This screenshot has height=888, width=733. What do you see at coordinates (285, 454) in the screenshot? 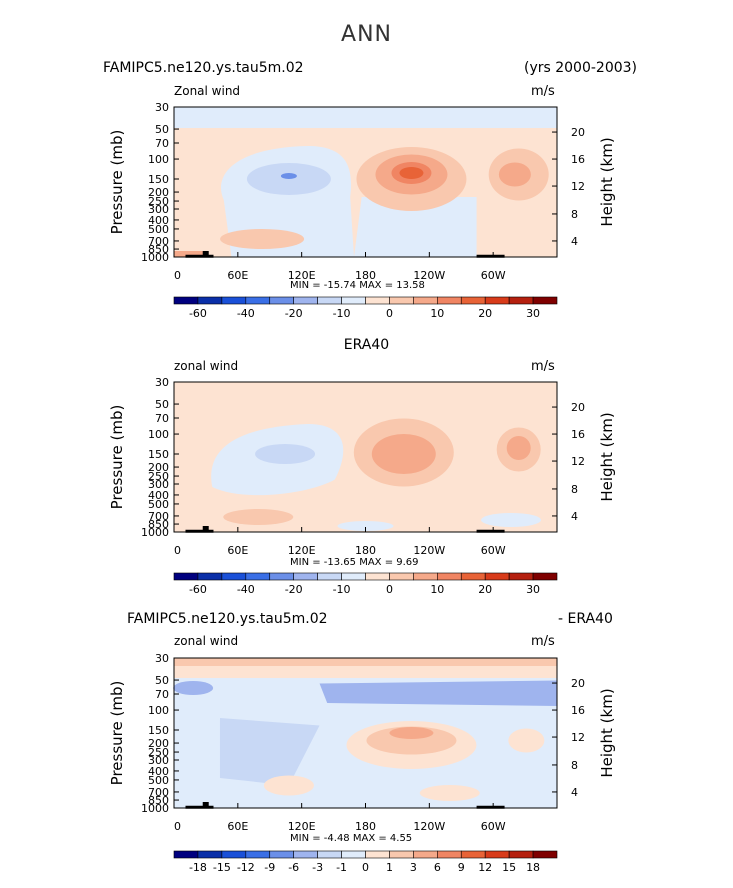
I see `field-jet-sh` at bounding box center [285, 454].